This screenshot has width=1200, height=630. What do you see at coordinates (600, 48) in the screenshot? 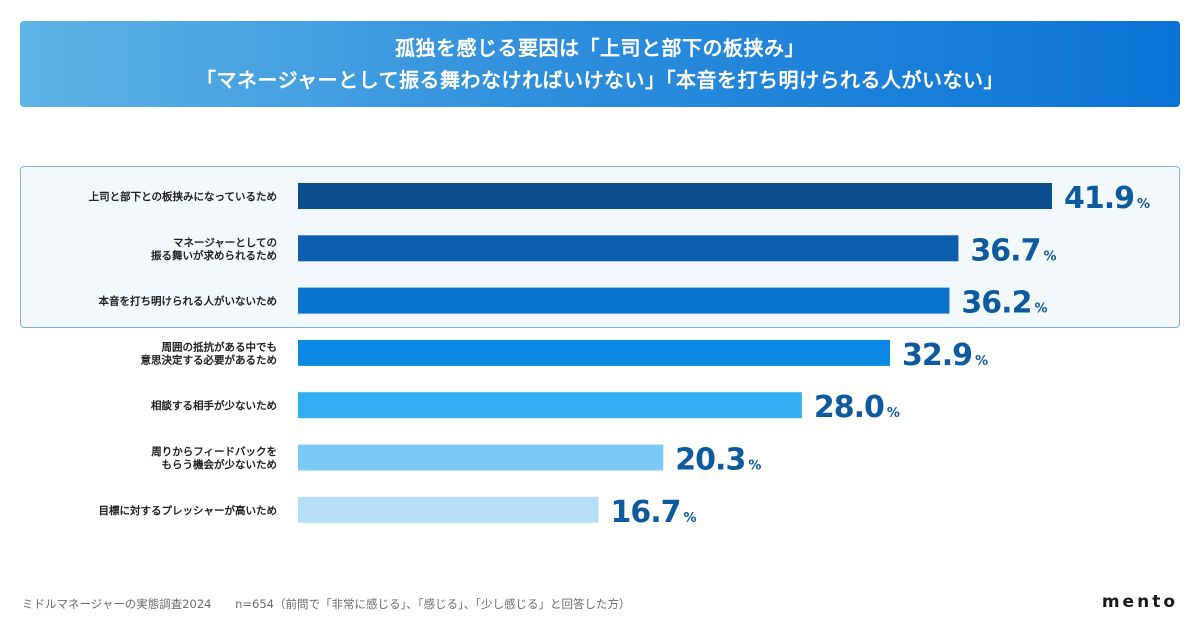
I see `title-line-1: 孤独を感じる要因は「上司と部下の板挟み」` at bounding box center [600, 48].